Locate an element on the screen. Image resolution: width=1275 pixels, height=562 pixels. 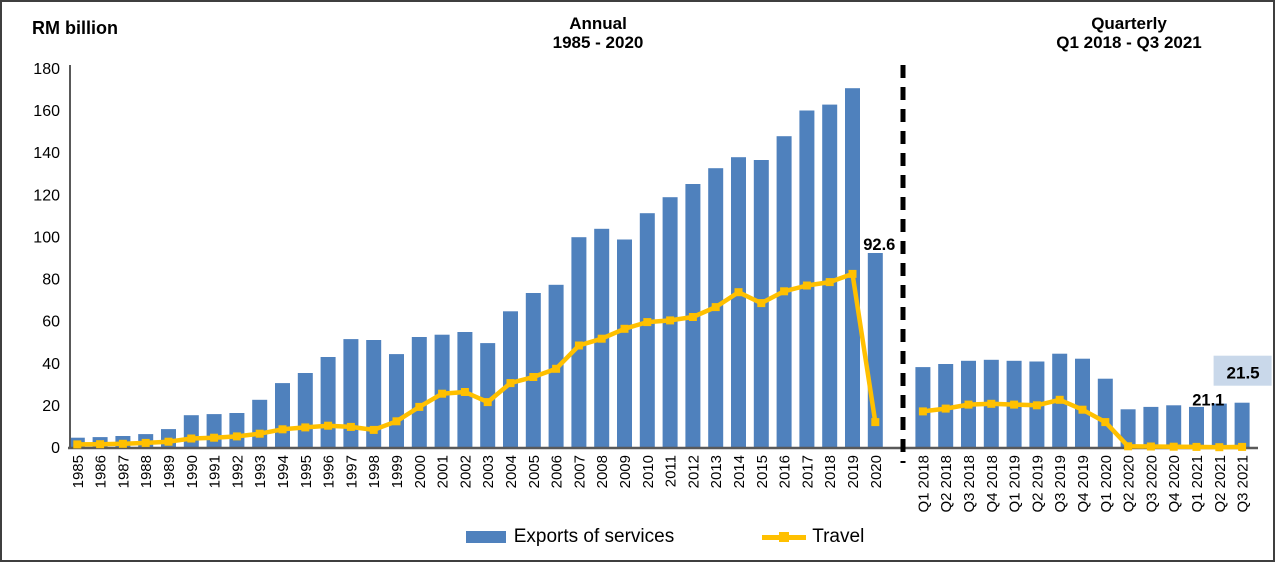
x-label-Q1-2021: Q1 2021 is located at coordinates (1197, 484).